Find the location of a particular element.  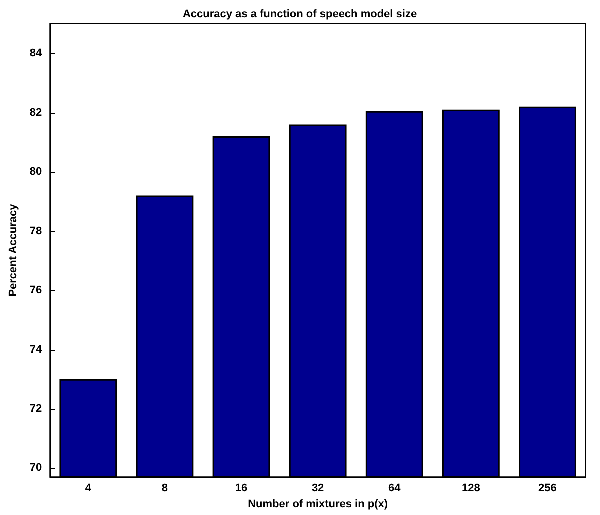

y-axis-title: Percent Accuracy is located at coordinates (14, 250).